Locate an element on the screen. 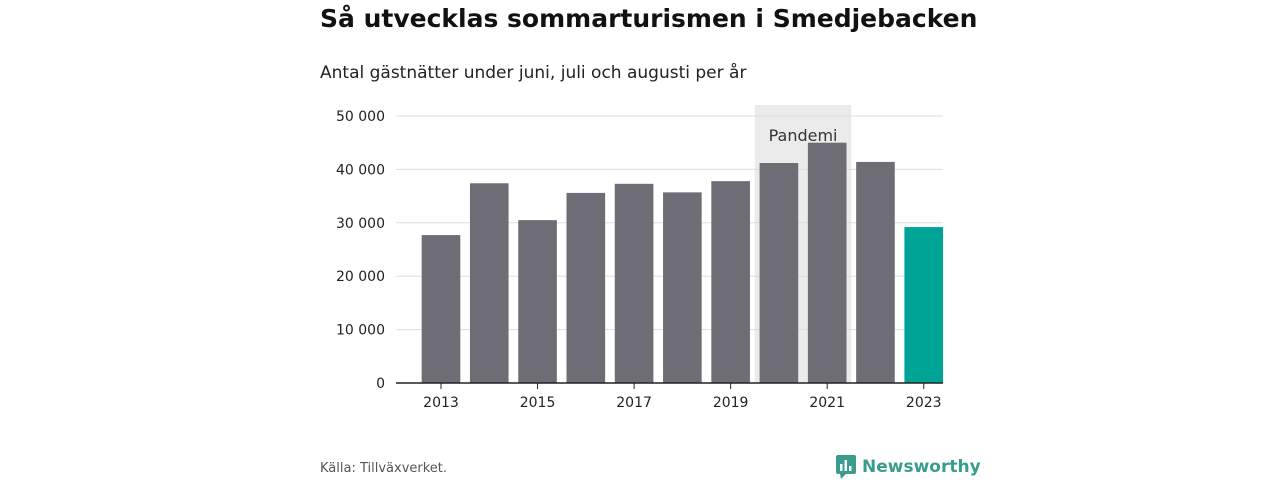 This screenshot has width=1280, height=480. y-tick-label: 20 000 is located at coordinates (360, 277).